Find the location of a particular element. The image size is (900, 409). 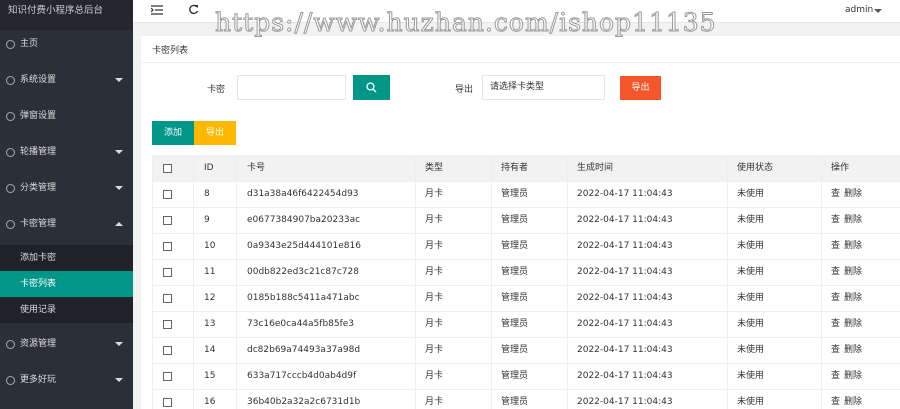

table-cell: 8 is located at coordinates (207, 194).